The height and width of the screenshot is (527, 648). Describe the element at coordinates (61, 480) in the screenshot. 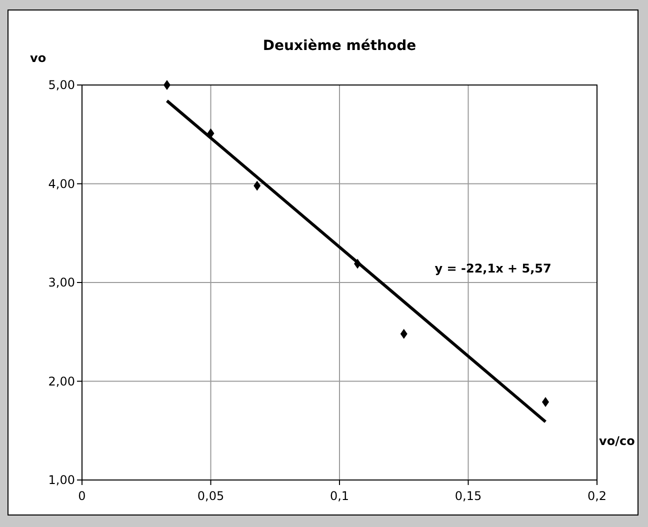

I see `y-tick-label: 1,00` at that location.